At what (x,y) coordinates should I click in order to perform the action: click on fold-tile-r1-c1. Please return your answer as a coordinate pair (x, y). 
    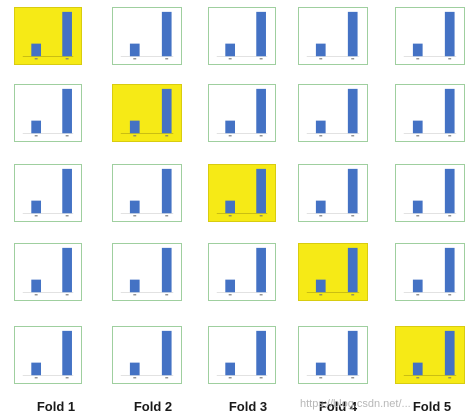
    Looking at the image, I should click on (48, 36).